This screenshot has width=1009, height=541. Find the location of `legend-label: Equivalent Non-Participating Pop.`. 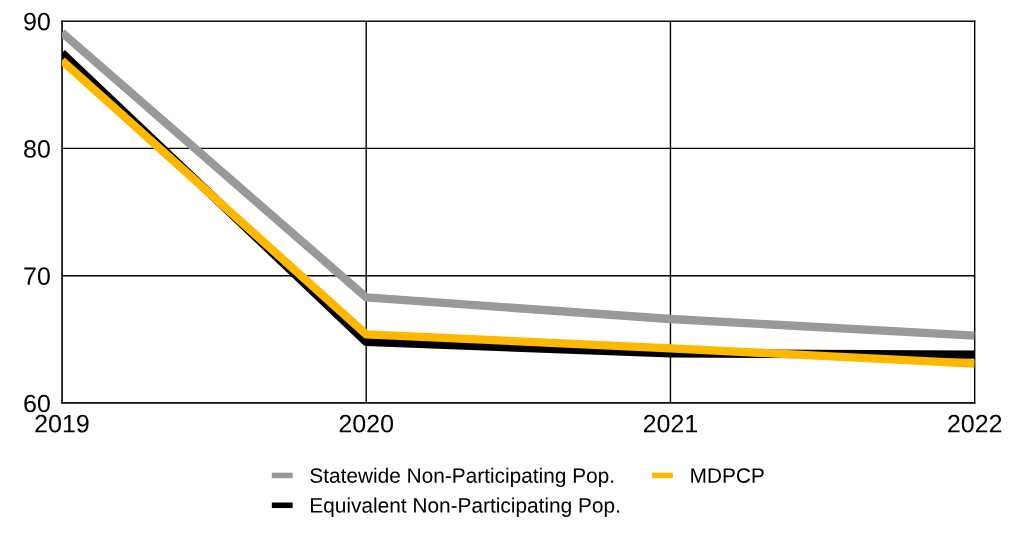

legend-label: Equivalent Non-Participating Pop. is located at coordinates (465, 507).